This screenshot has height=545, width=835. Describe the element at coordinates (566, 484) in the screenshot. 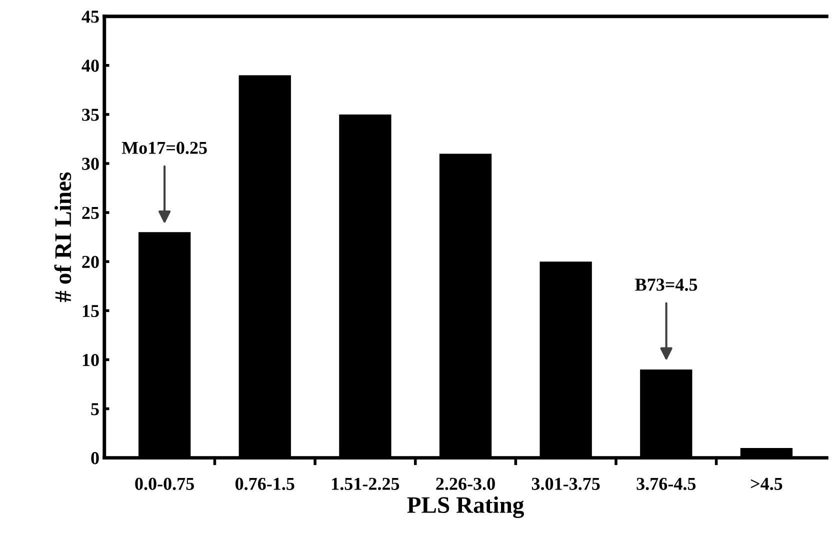

I see `x-tick-label: 3.01-3.75` at that location.